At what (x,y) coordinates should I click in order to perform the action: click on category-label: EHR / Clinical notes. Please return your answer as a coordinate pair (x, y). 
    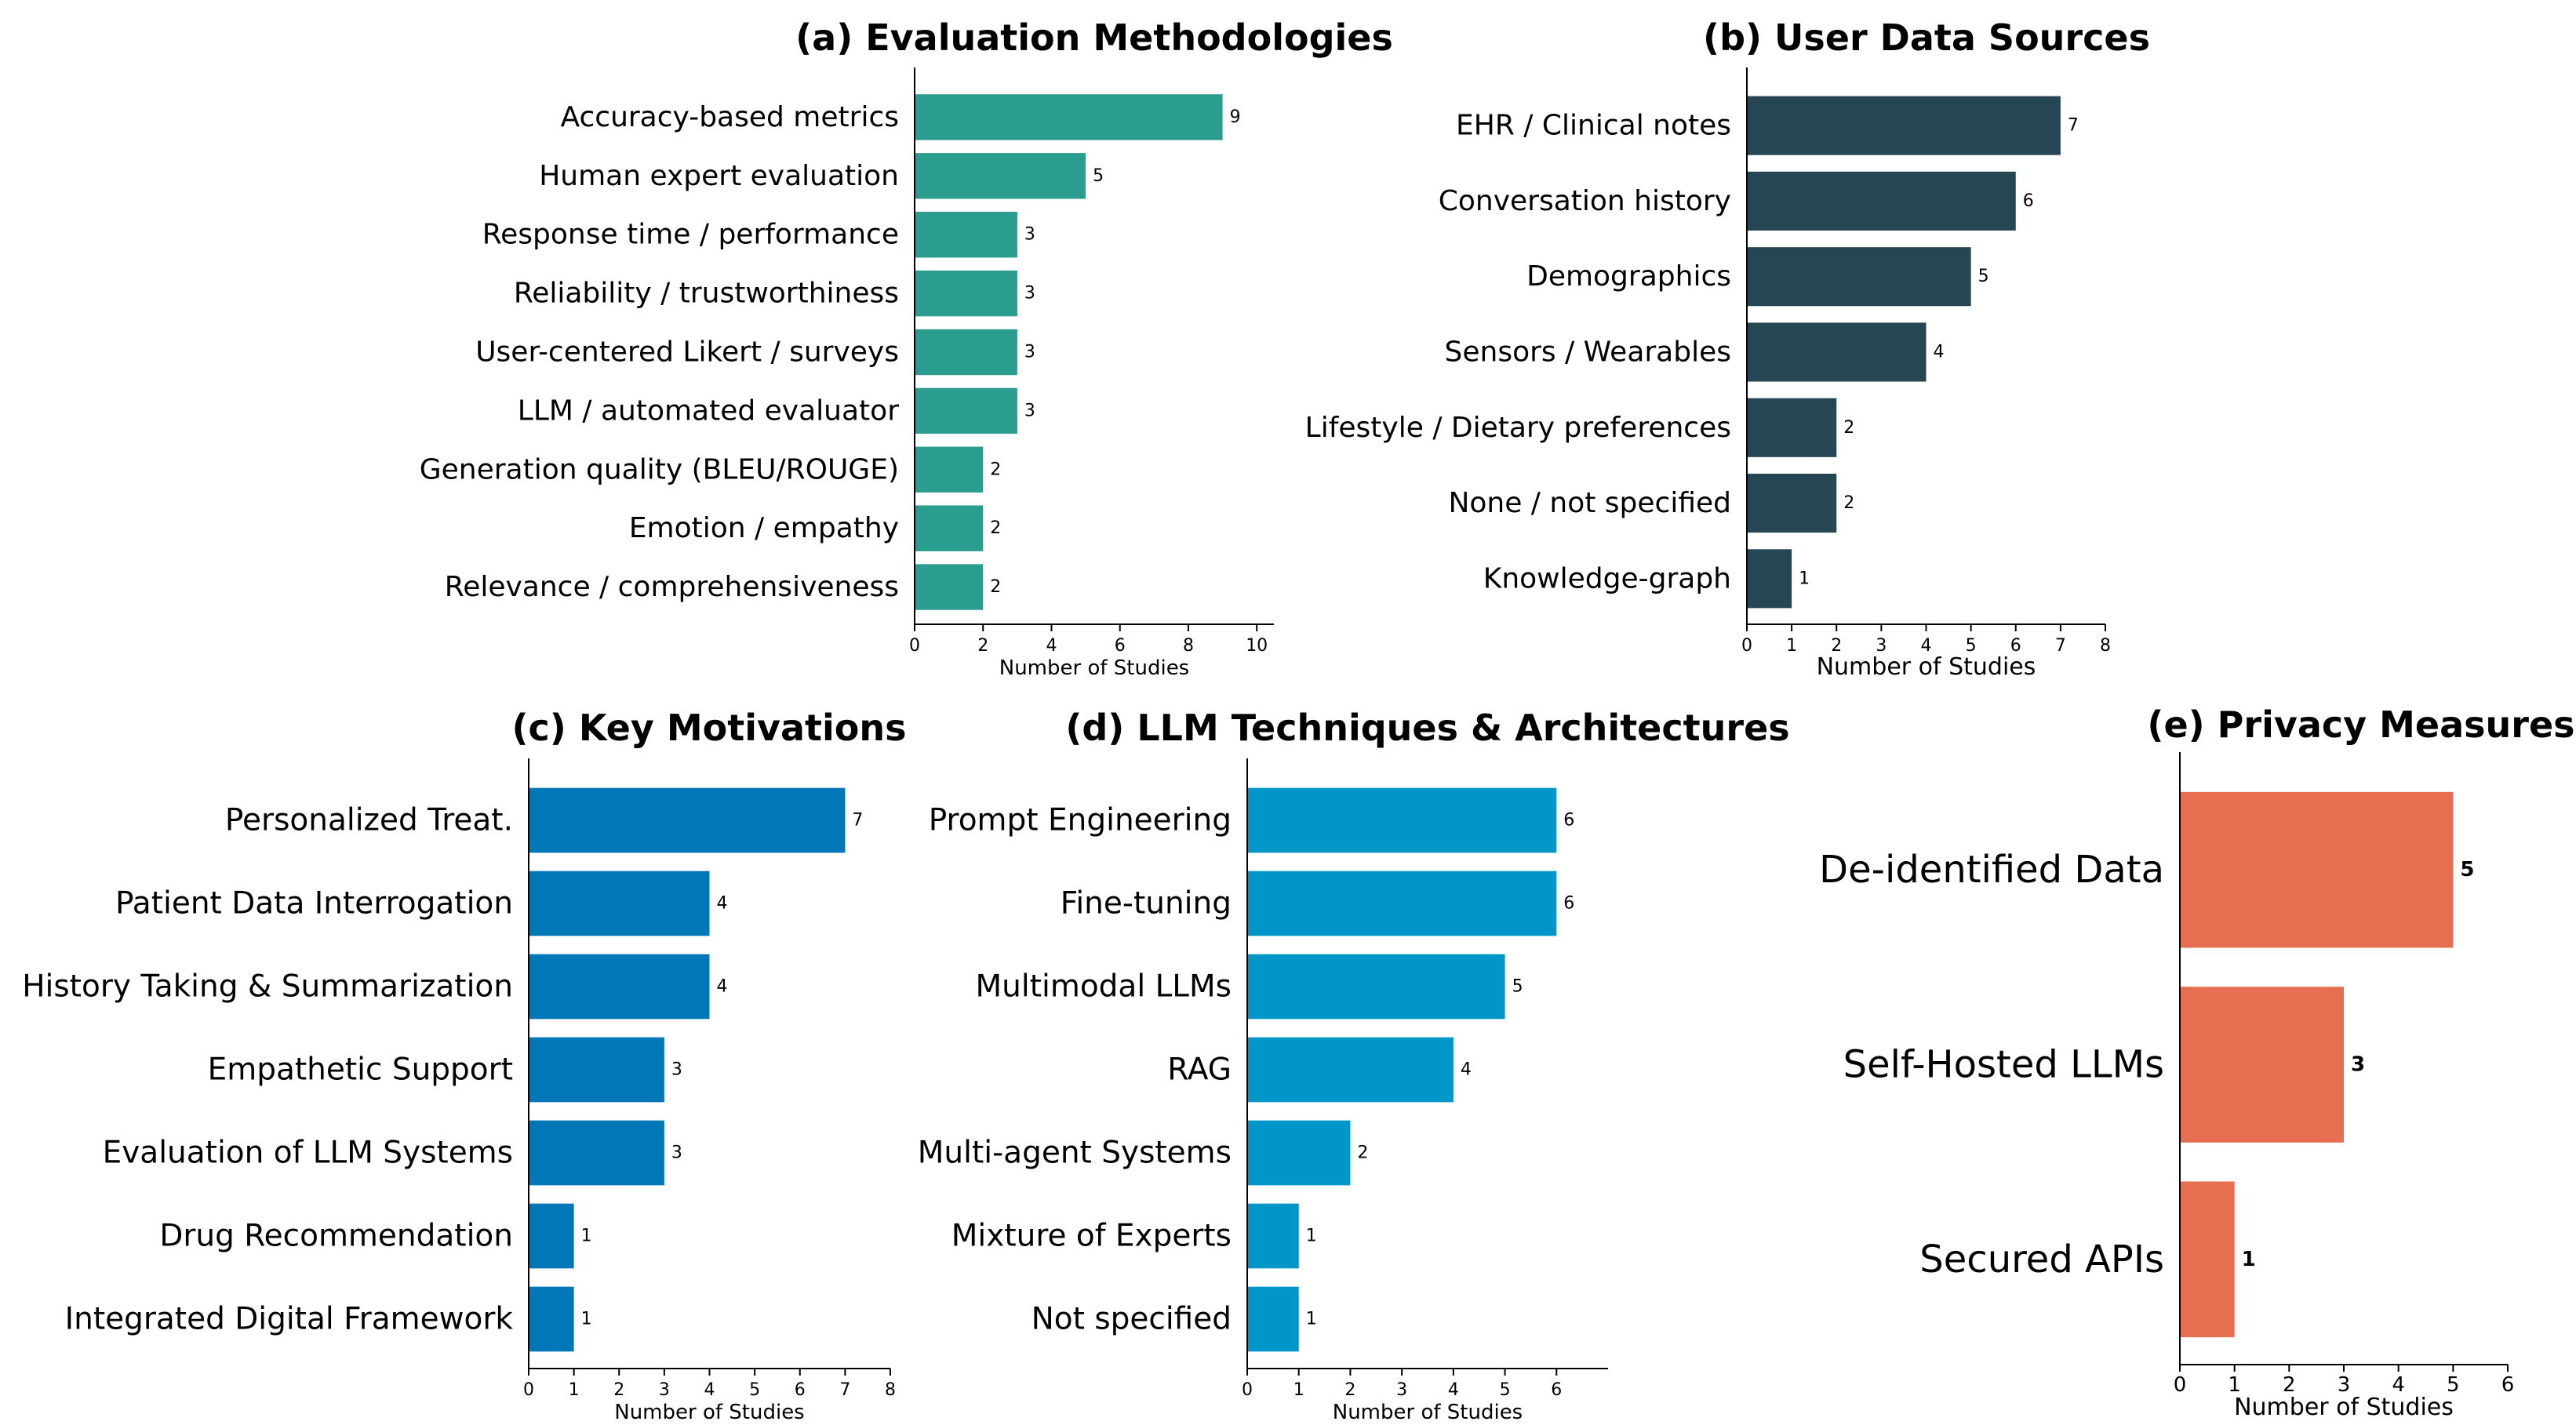
    Looking at the image, I should click on (1593, 126).